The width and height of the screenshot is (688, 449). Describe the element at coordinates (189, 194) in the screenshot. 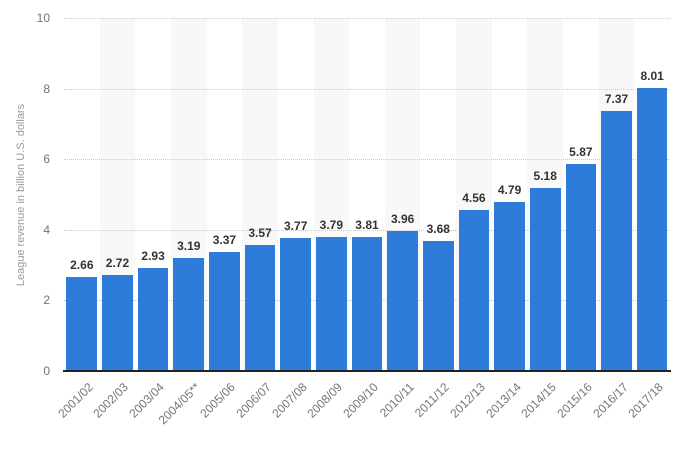

I see `bar-column: 3.19` at that location.